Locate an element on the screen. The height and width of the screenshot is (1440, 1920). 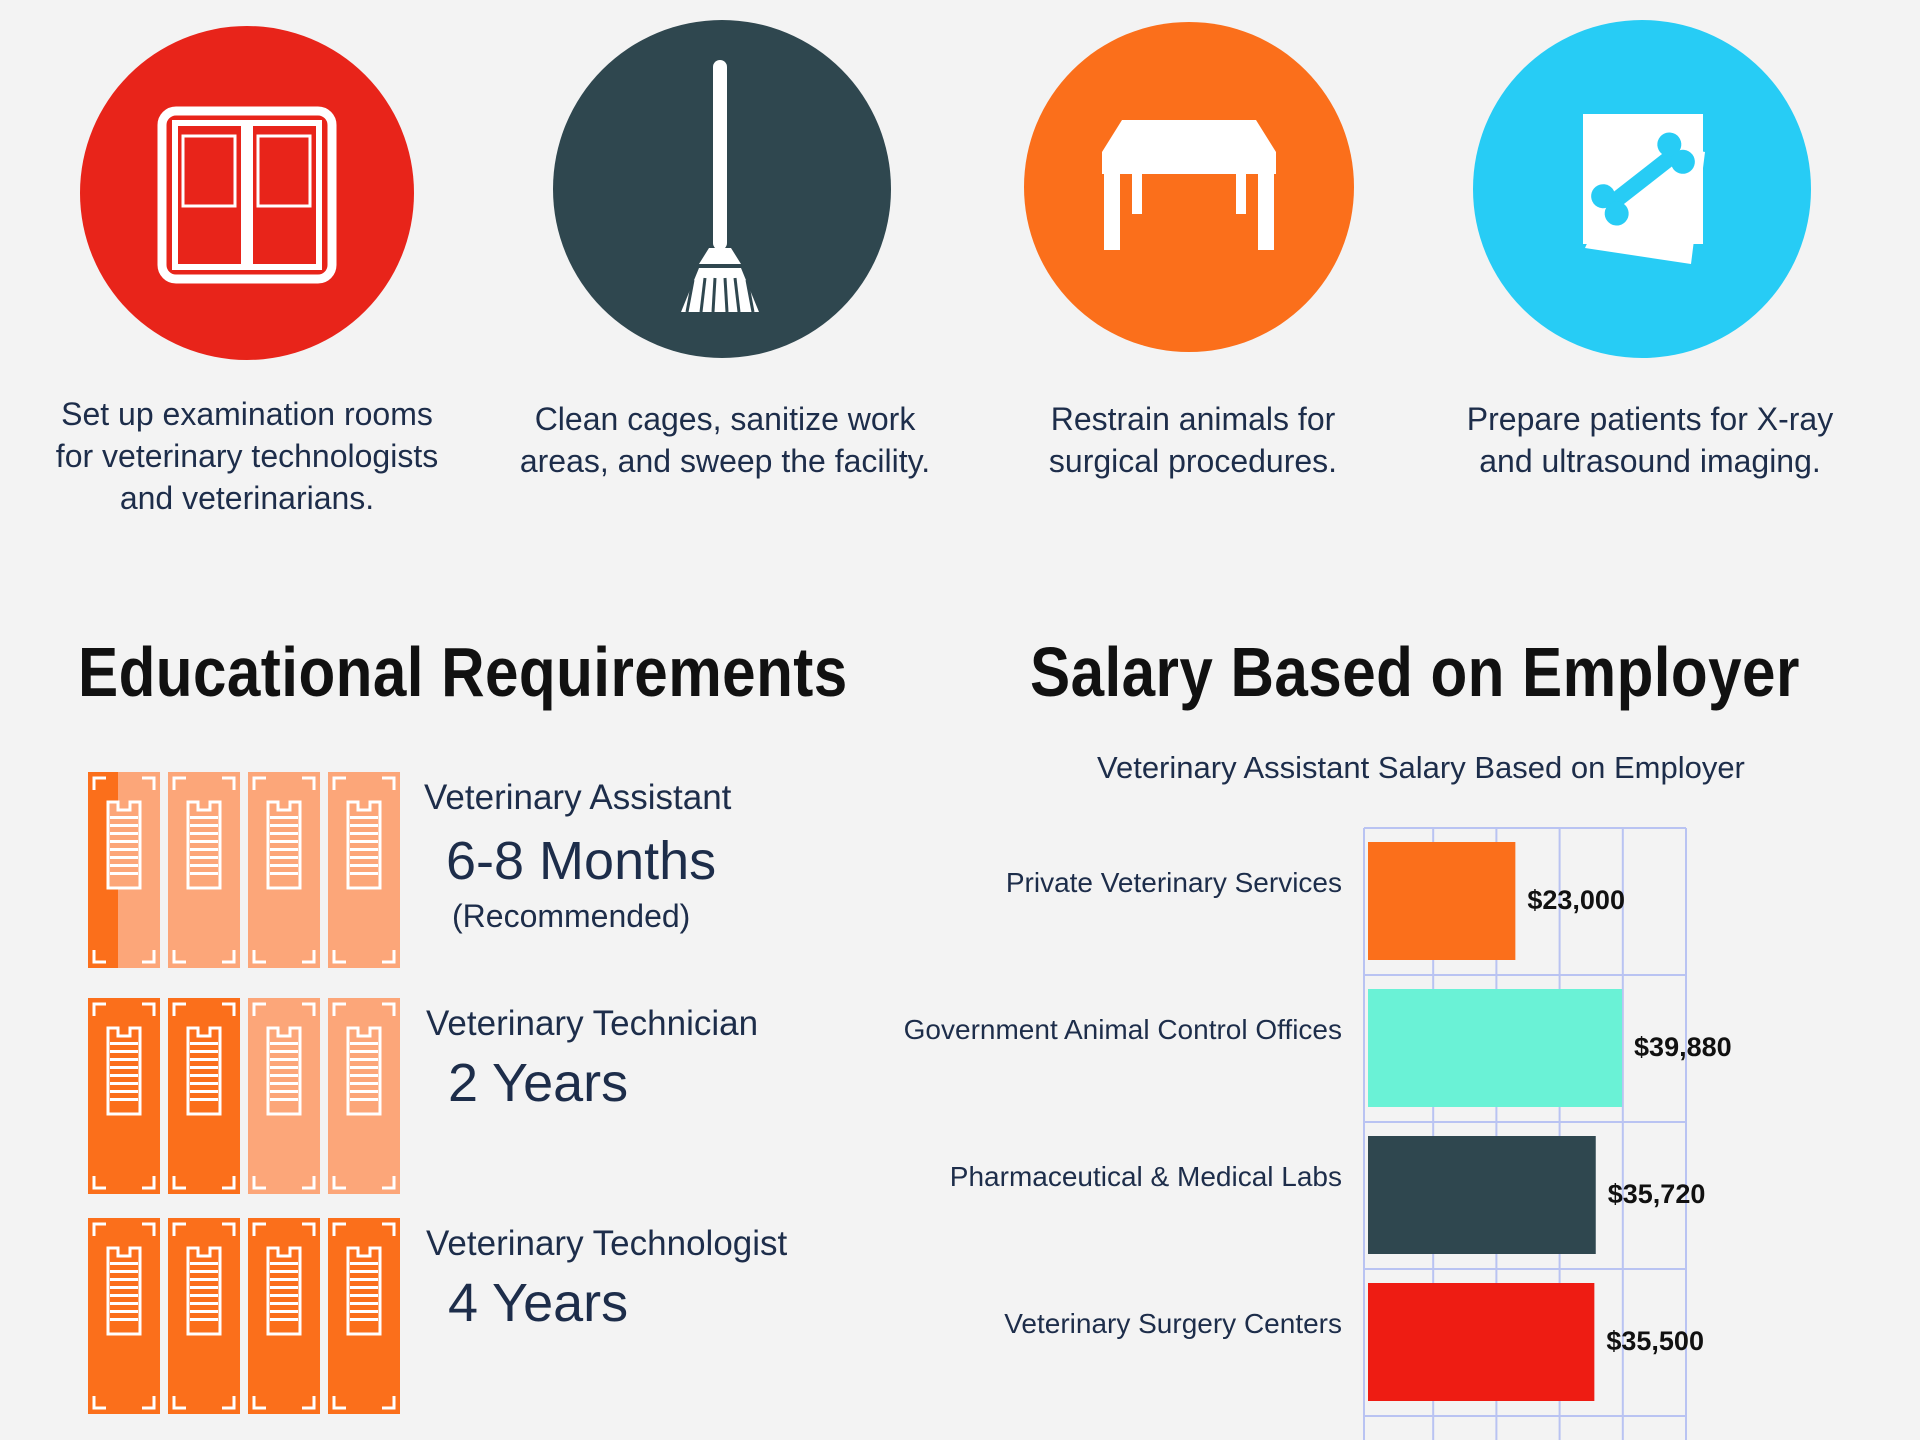
salary-bar-chart is located at coordinates (1525, 1133).